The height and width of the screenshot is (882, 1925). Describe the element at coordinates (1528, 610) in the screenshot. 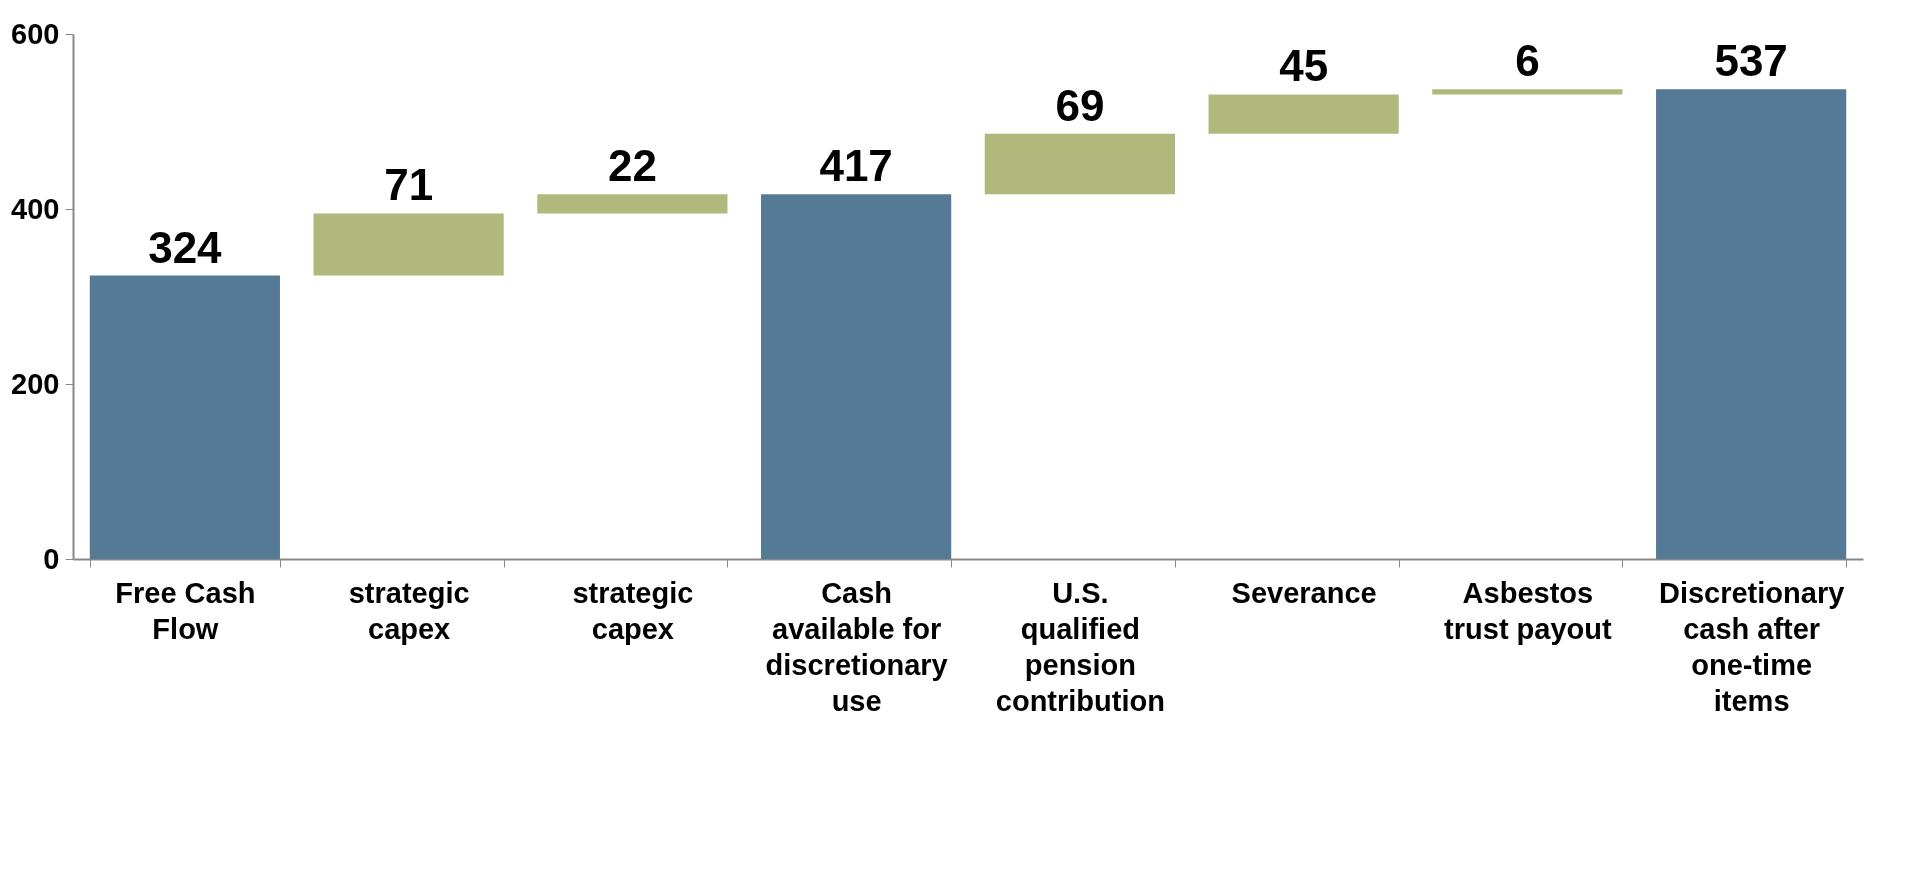

I see `x-tick-label: Asbestos trust payout` at that location.